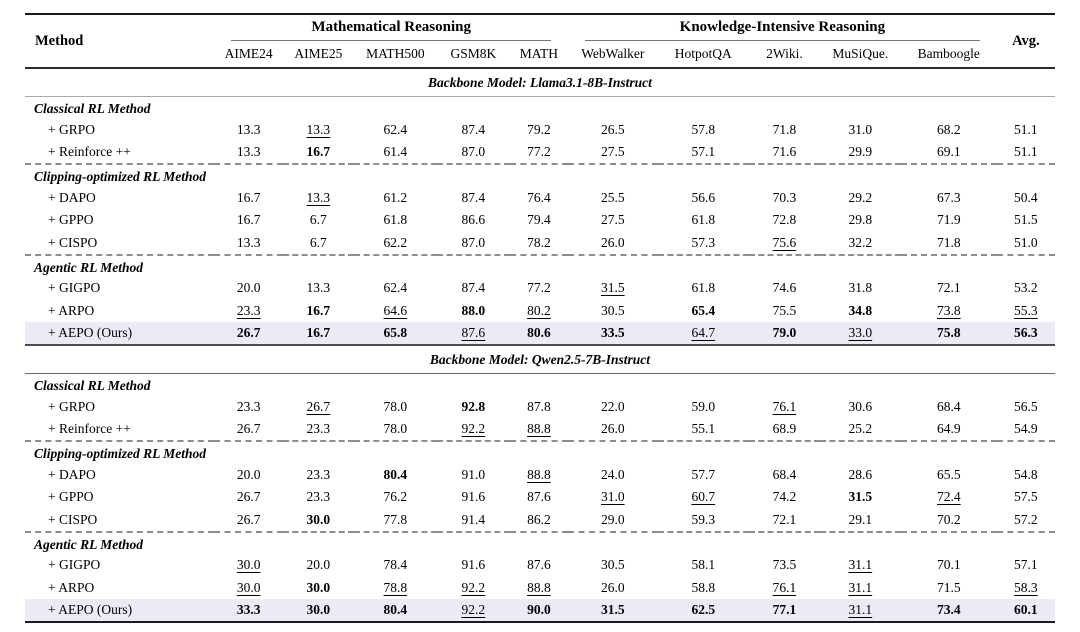 This screenshot has height=632, width=1080. What do you see at coordinates (1026, 220) in the screenshot?
I see `metric-cell: 51.5` at bounding box center [1026, 220].